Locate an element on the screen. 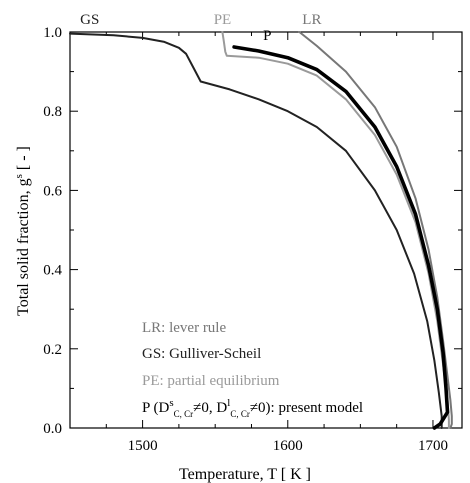 The height and width of the screenshot is (483, 470). y-axis-title: Total solid fraction, gs [ - ] is located at coordinates (22, 231).